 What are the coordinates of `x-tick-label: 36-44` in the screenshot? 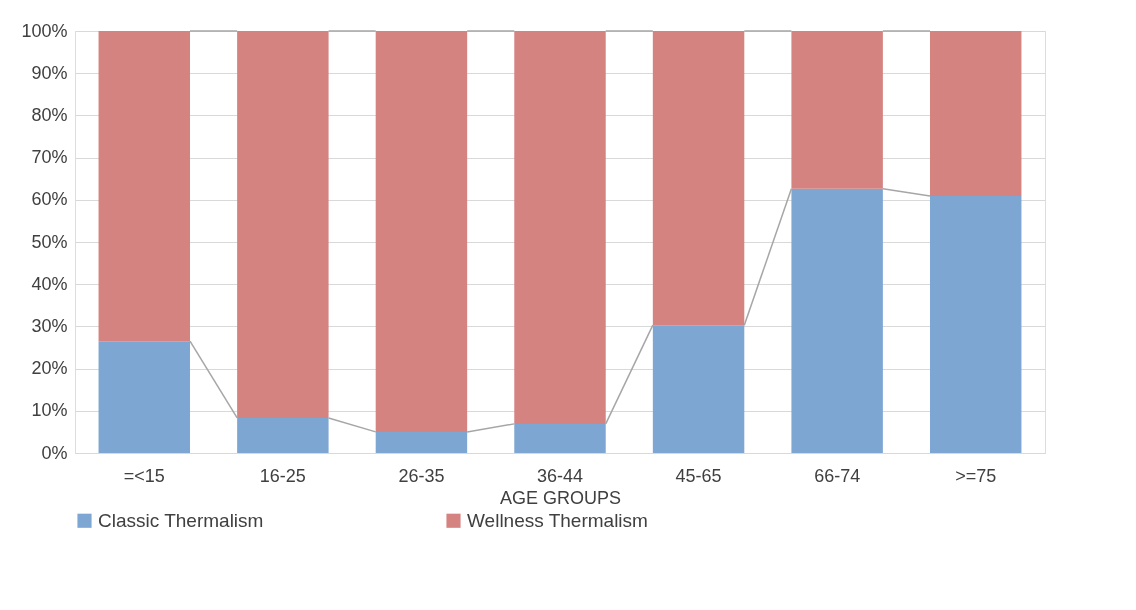 It's located at (560, 475).